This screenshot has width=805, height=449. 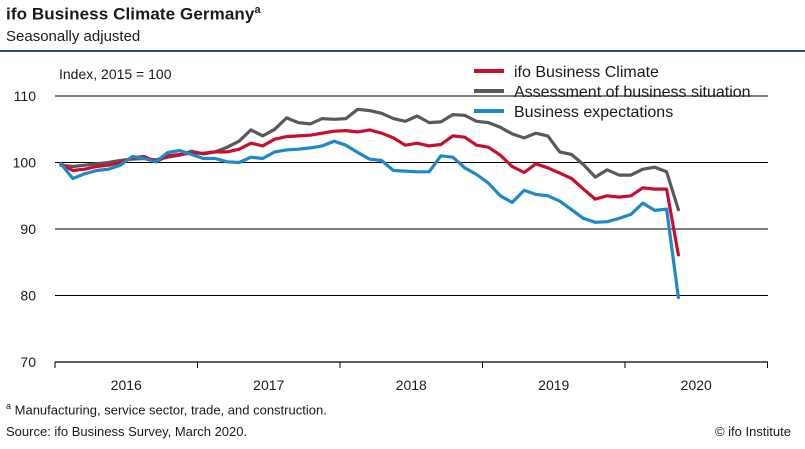 I want to click on legend-label: Business expectations, so click(x=593, y=112).